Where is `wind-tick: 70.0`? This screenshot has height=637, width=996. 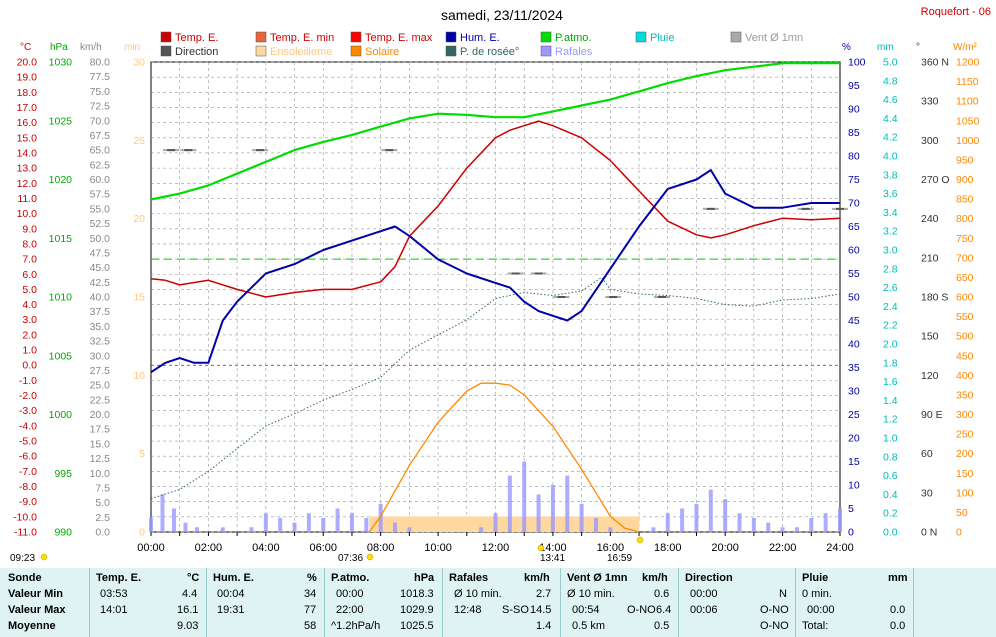
wind-tick: 70.0 is located at coordinates (100, 121).